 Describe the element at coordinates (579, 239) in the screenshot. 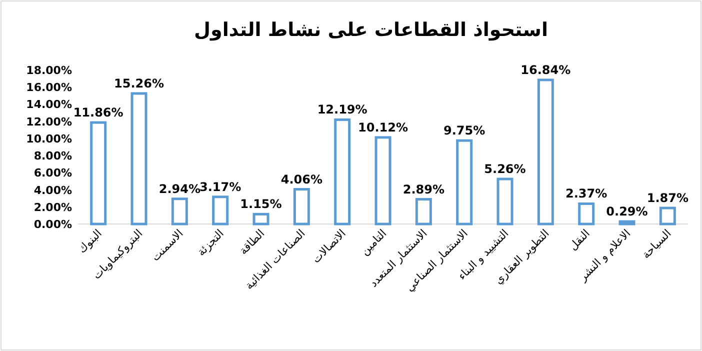

I see `xtick: النقل` at that location.